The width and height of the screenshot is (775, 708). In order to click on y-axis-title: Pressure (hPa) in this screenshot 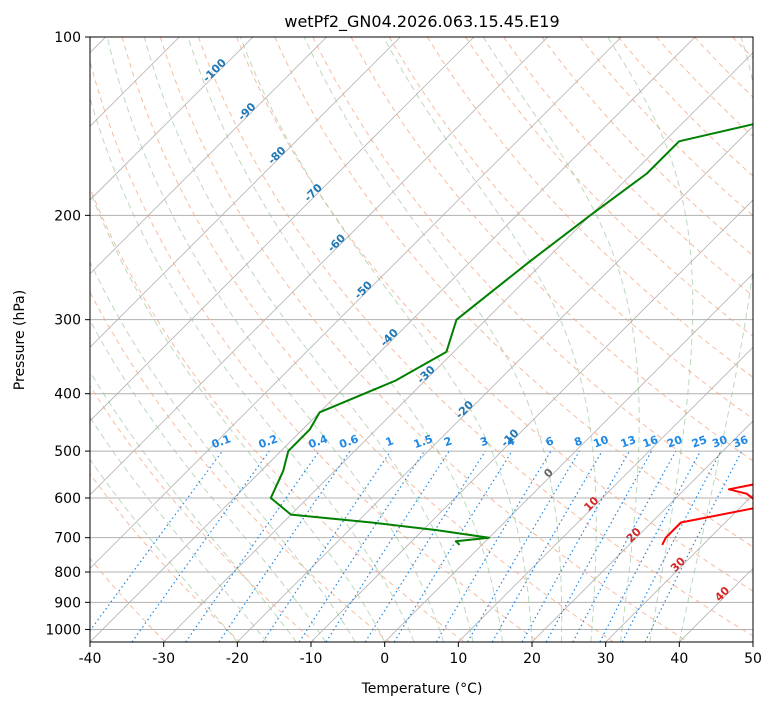, I will do `click(20, 340)`.